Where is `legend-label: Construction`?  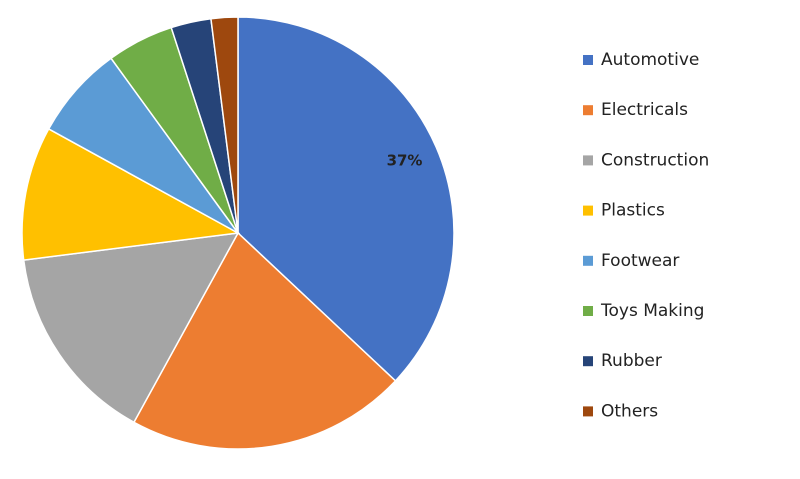
legend-label: Construction is located at coordinates (655, 160).